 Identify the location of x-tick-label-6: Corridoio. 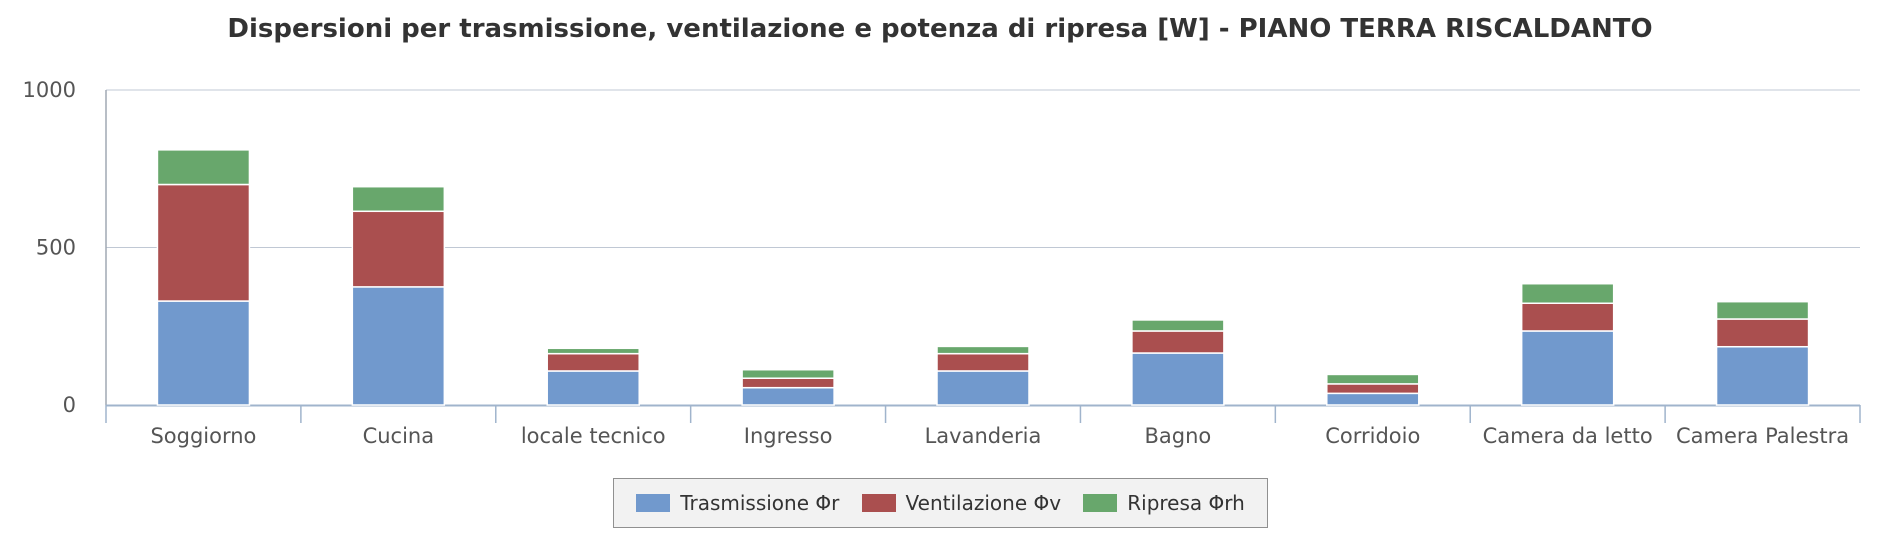
(1372, 436).